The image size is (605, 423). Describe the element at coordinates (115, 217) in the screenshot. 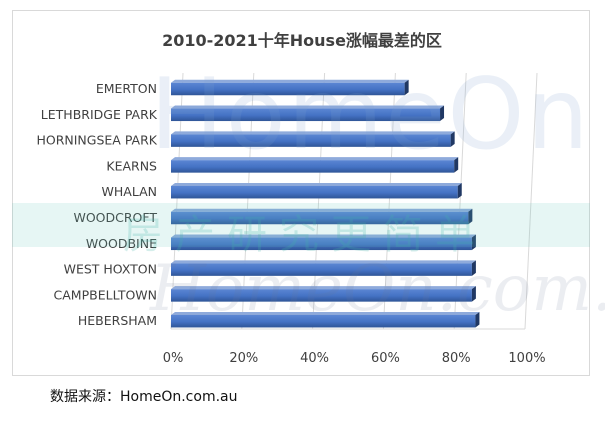

I see `category-label: WOODCROFT` at that location.